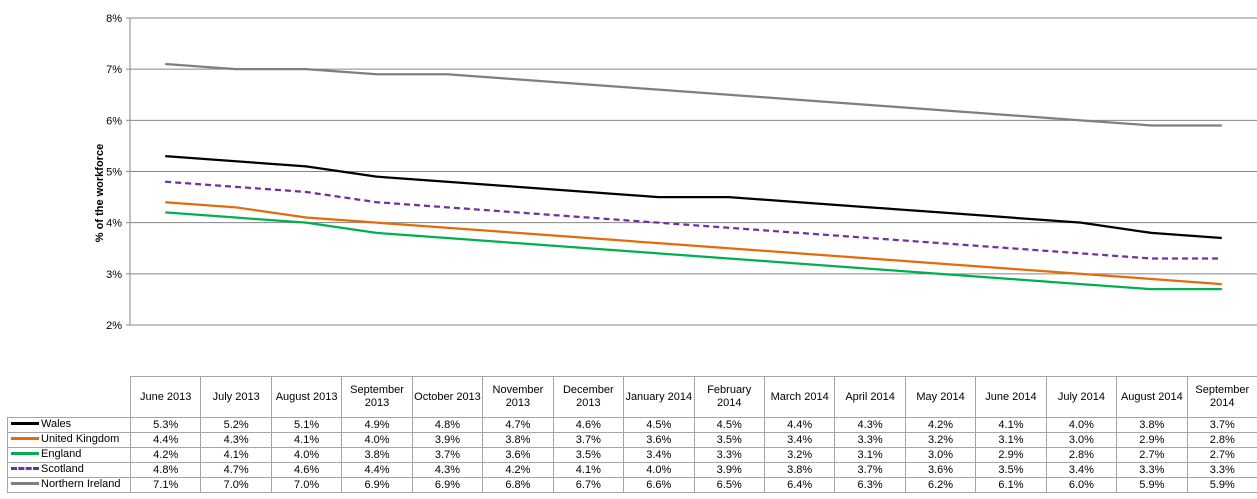  Describe the element at coordinates (1081, 485) in the screenshot. I see `data-label: 6.0%` at that location.